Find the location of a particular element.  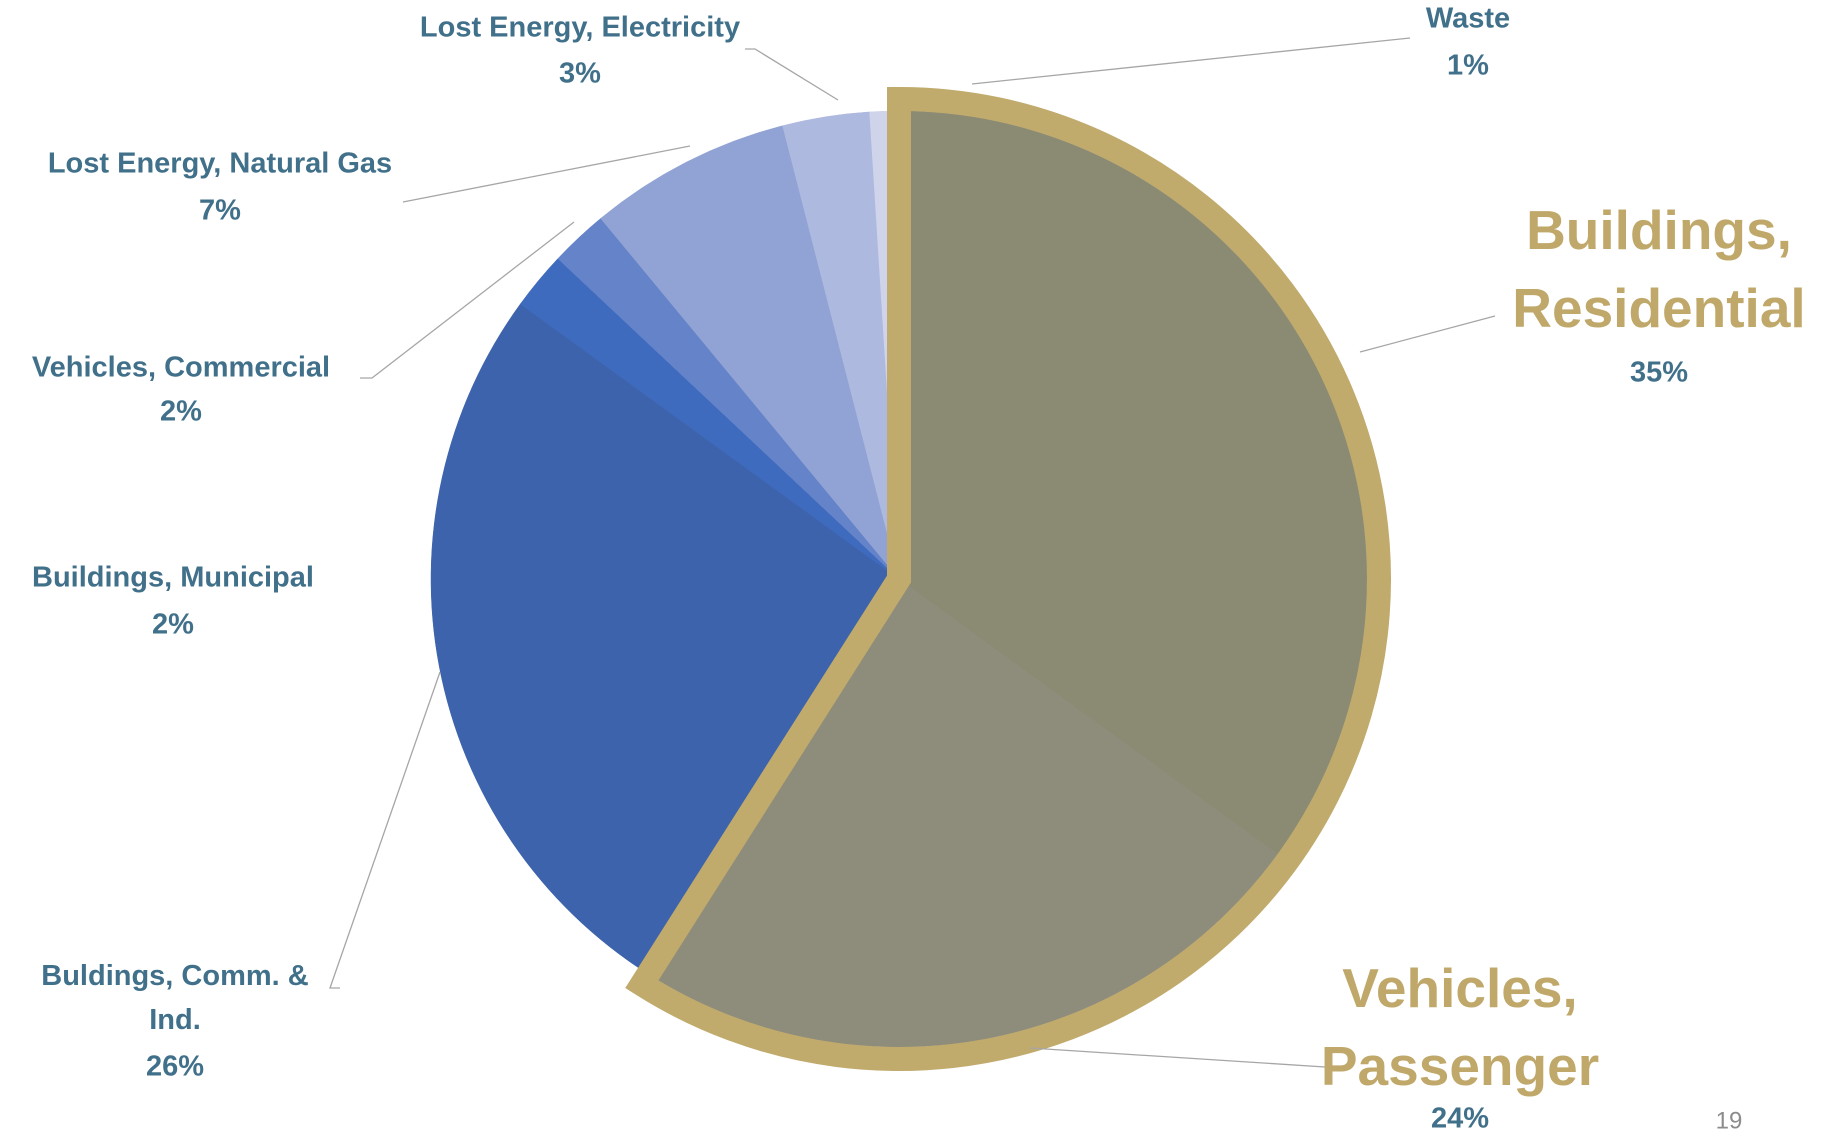

slice-label: Vehicles, Passenger is located at coordinates (1460, 1027).